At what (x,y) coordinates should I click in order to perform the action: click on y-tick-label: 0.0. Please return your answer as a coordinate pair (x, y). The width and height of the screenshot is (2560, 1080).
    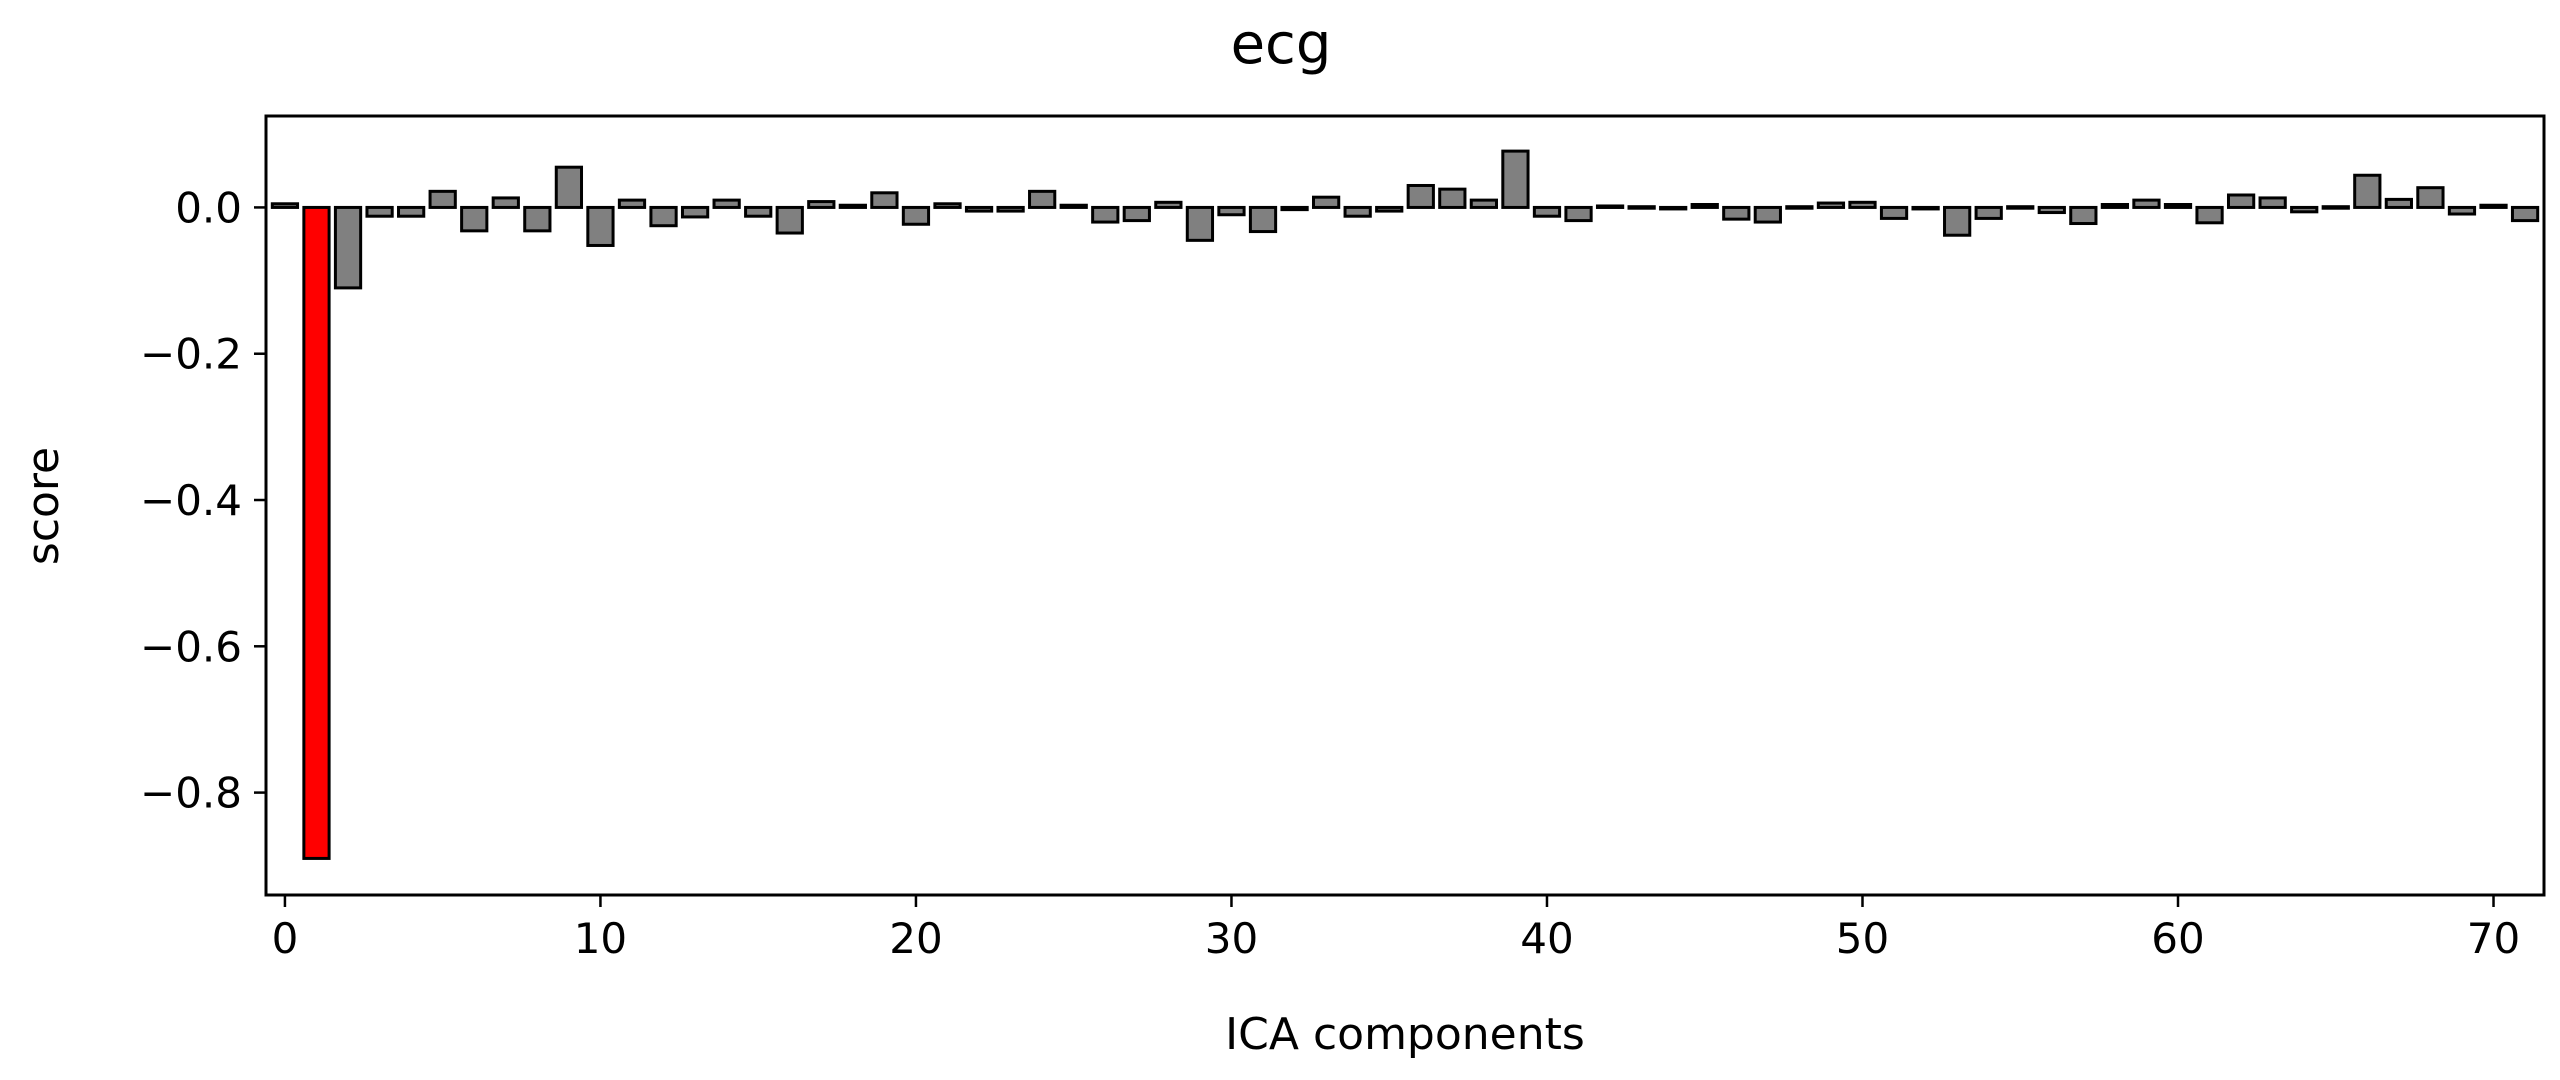
    Looking at the image, I should click on (208, 207).